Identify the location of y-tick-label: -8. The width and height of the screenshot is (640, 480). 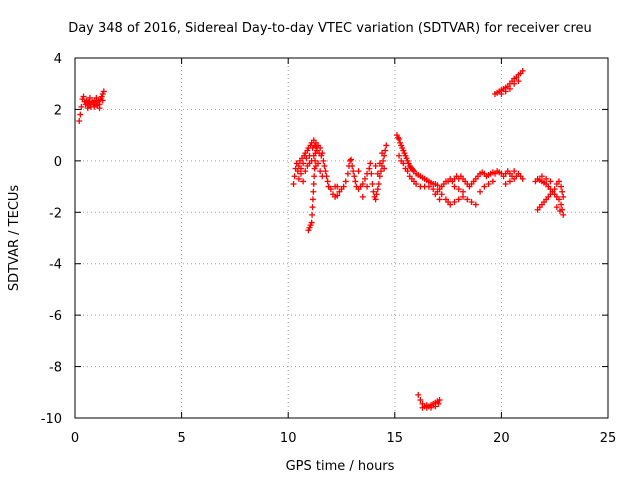
(55, 368).